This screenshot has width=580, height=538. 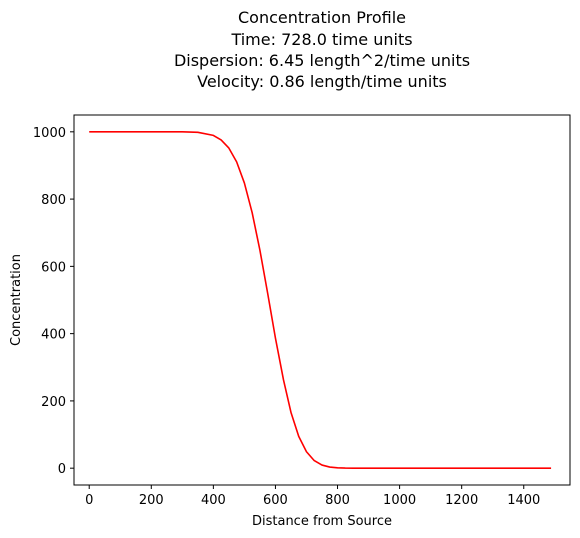 I want to click on y-tick-label: 600, so click(x=53, y=267).